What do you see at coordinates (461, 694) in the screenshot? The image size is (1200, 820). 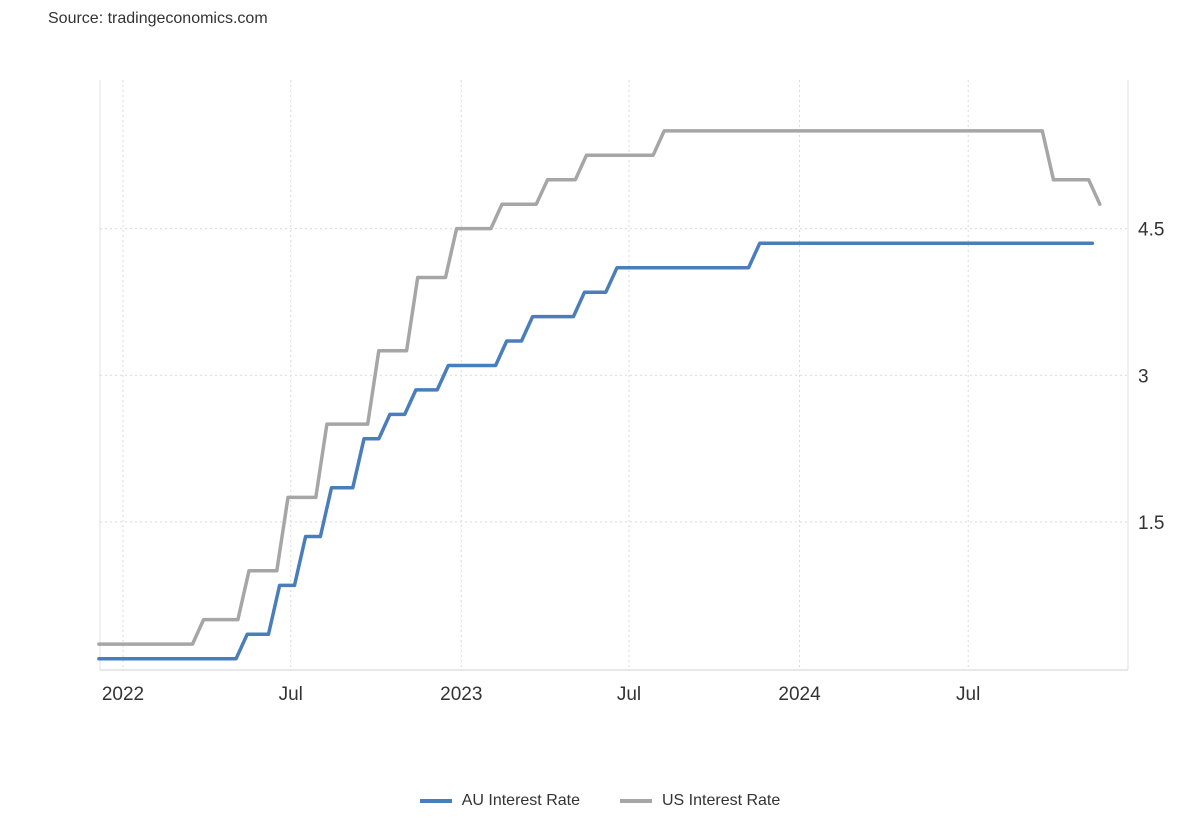 I see `x-tick-label: 2023` at bounding box center [461, 694].